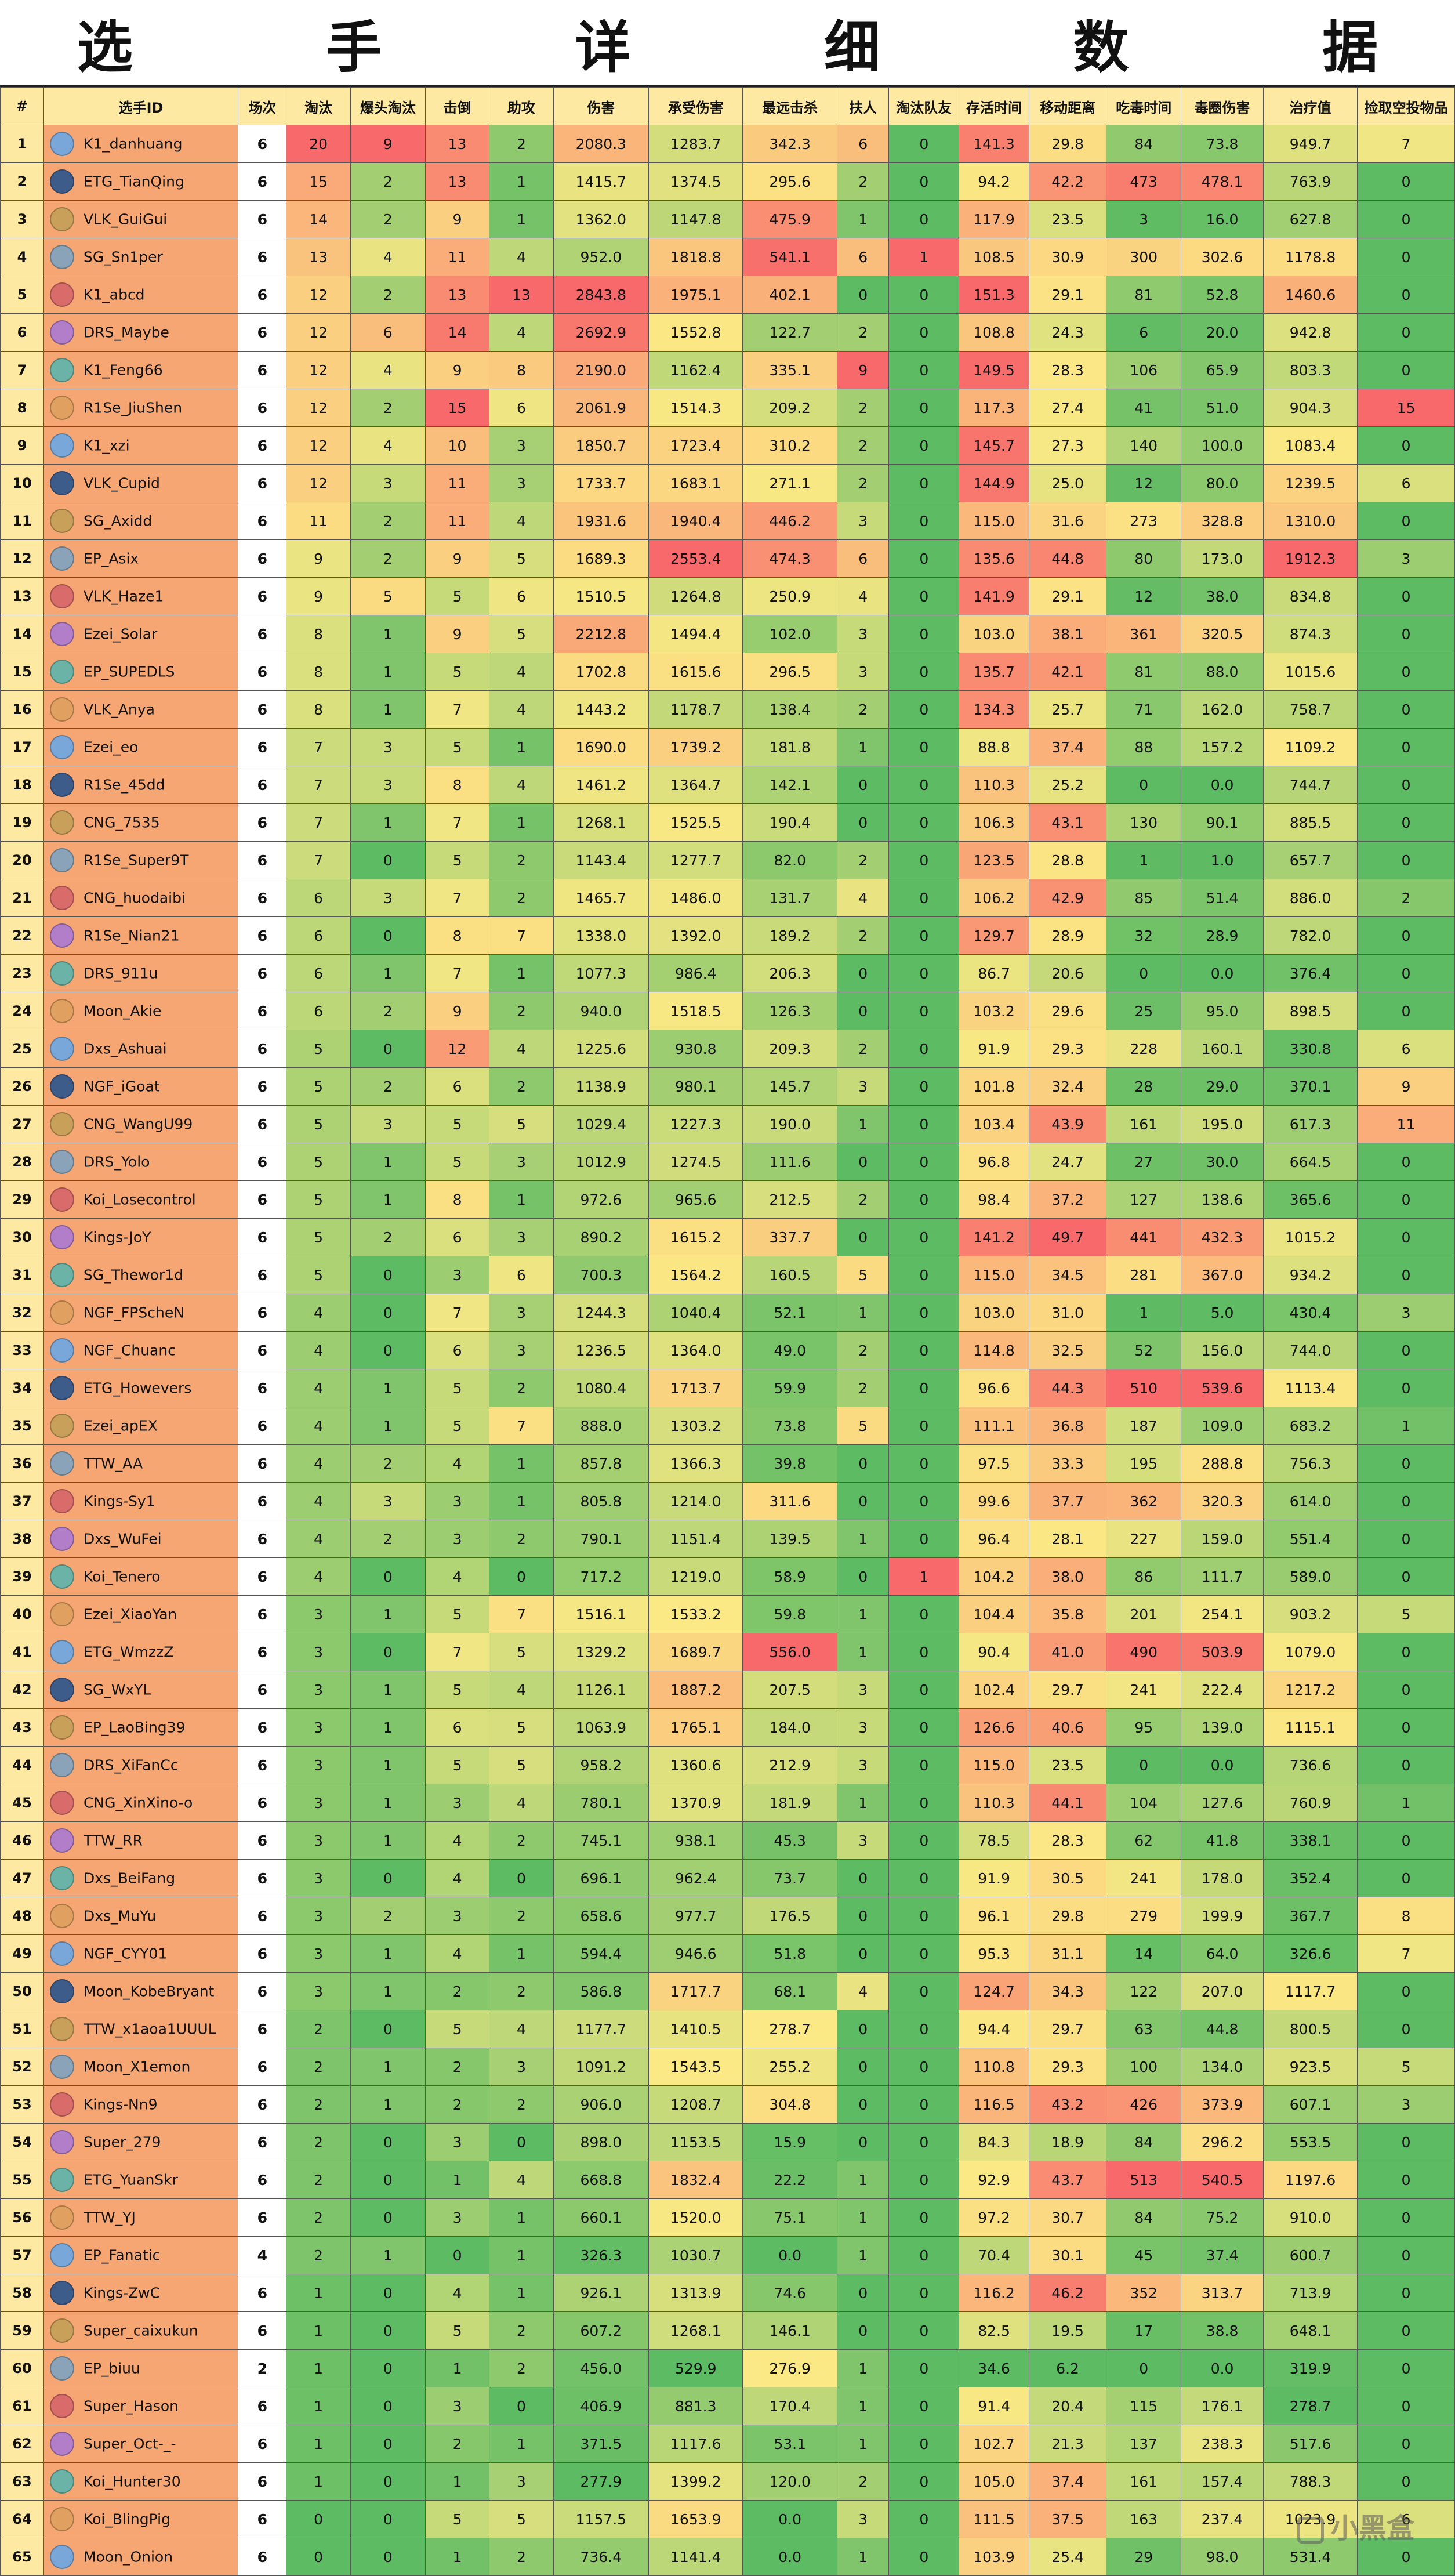  What do you see at coordinates (1068, 2557) in the screenshot?
I see `stat-cell: 25.4` at bounding box center [1068, 2557].